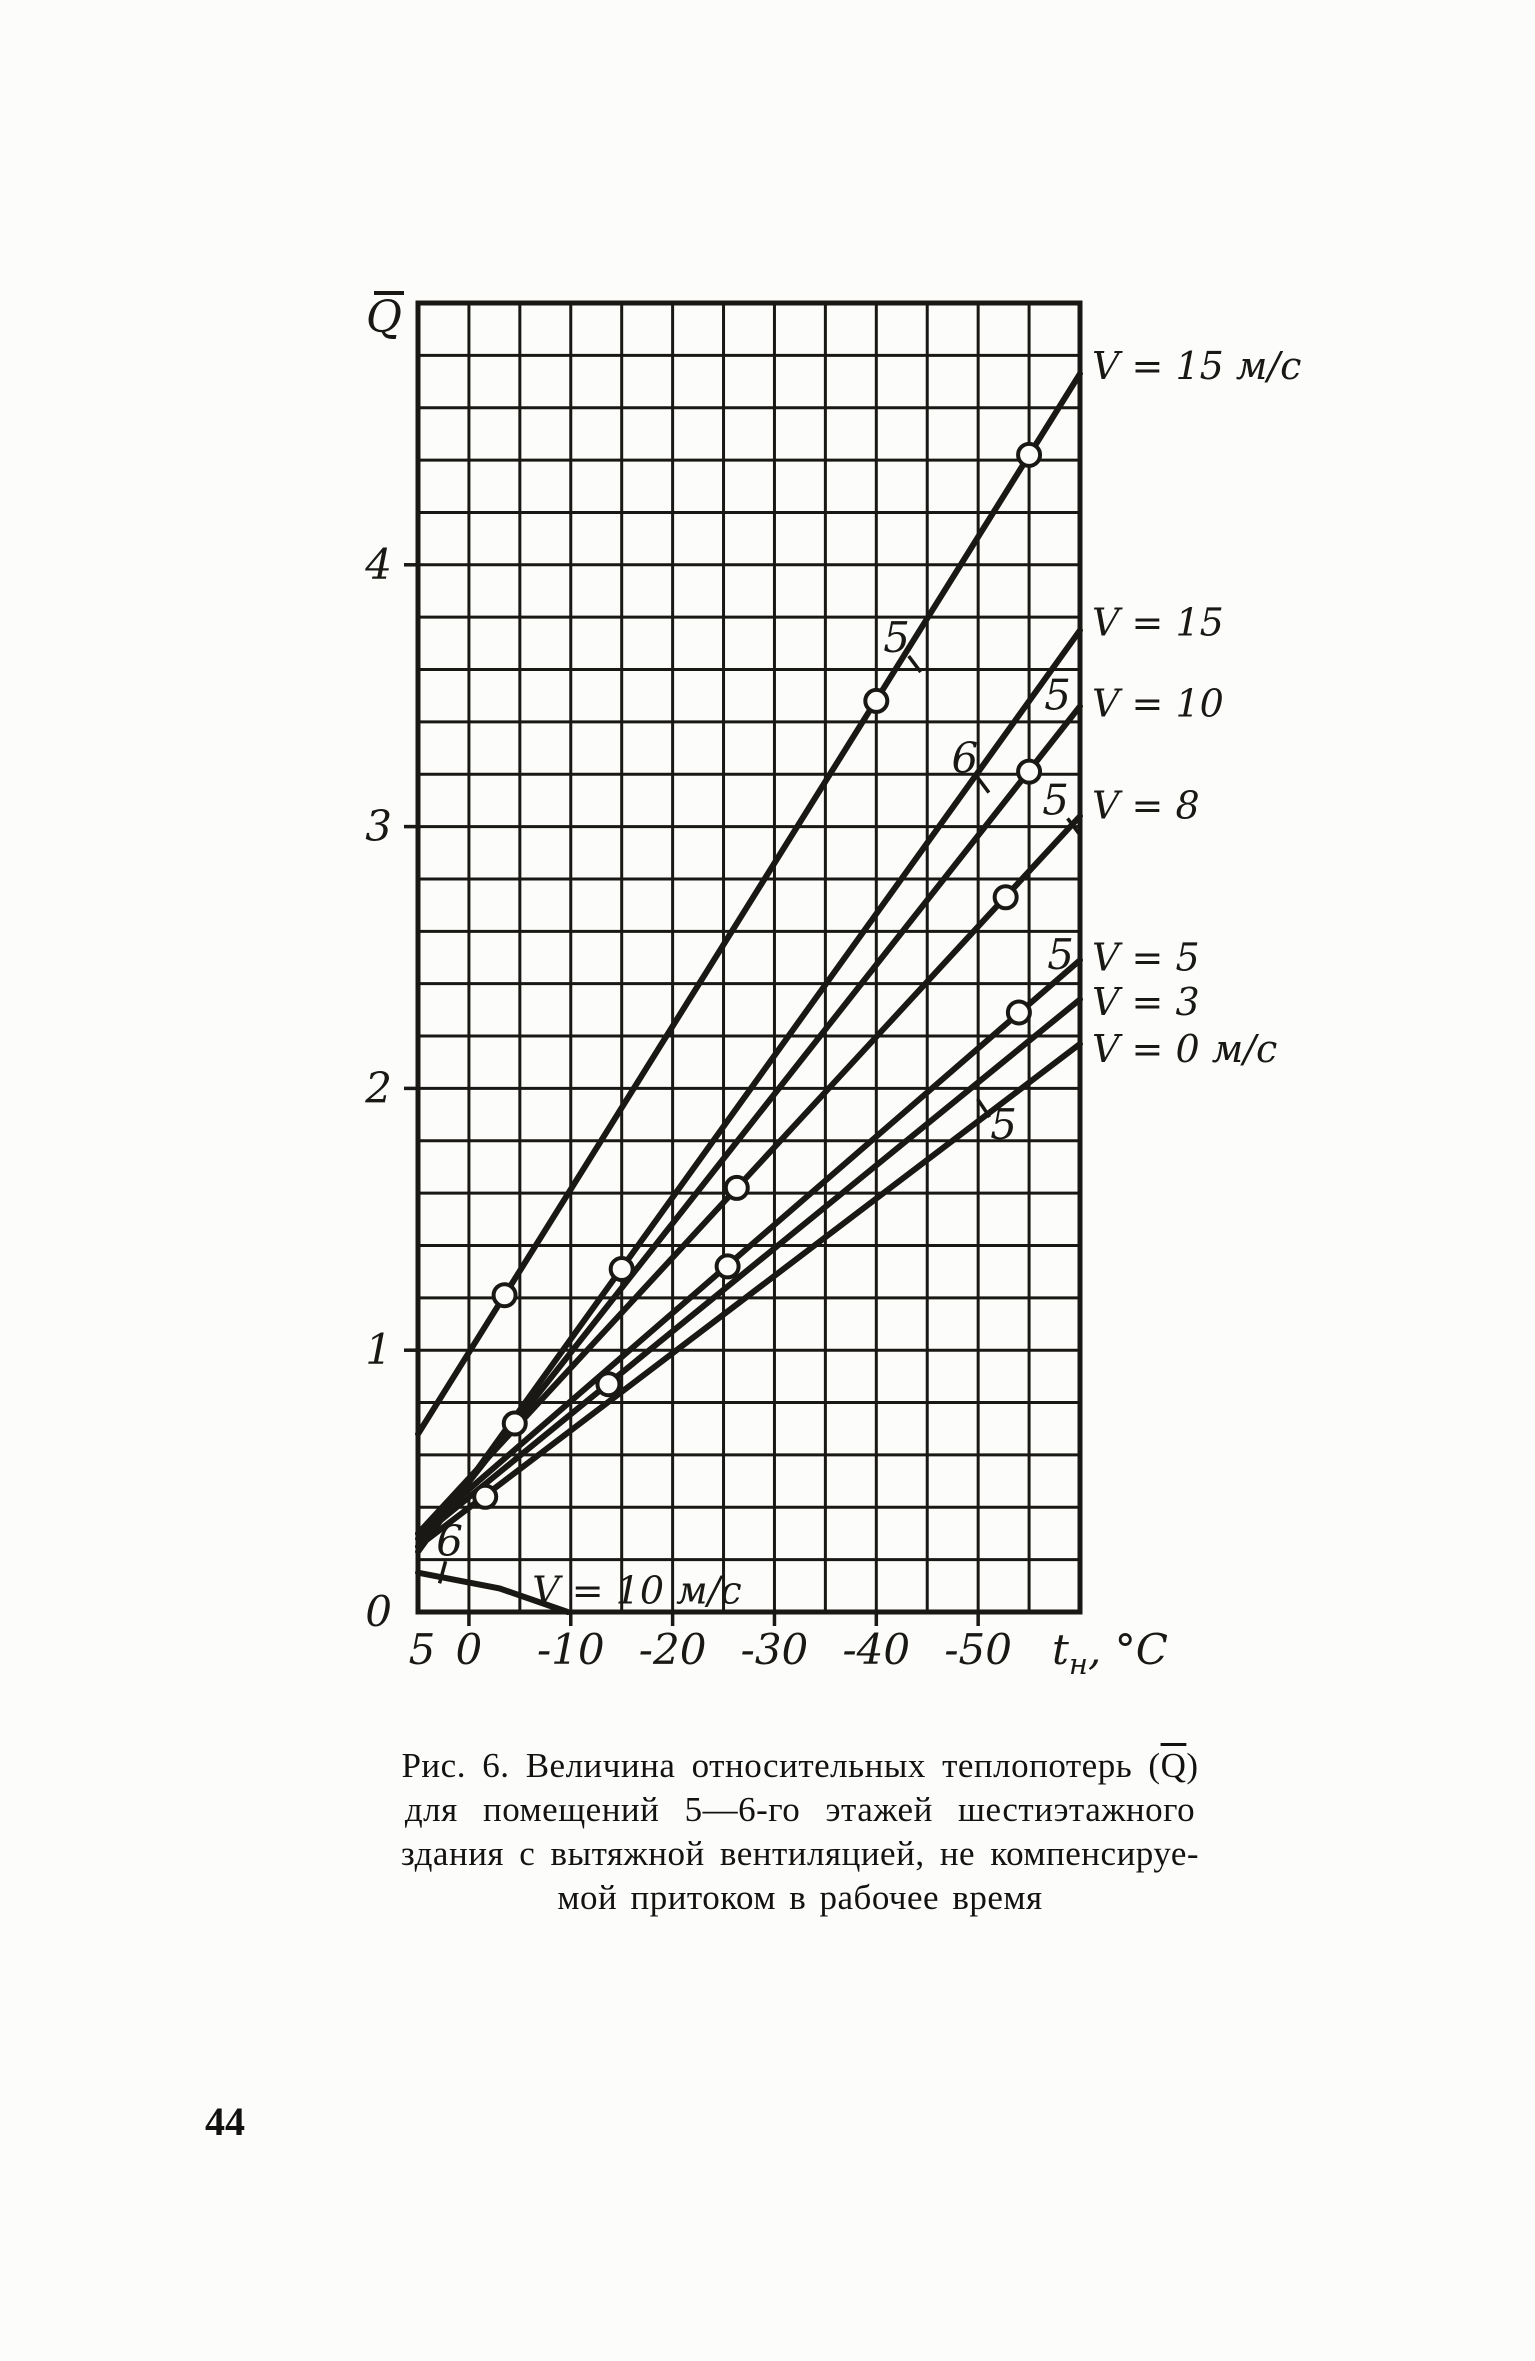 Image resolution: width=1535 pixels, height=2361 pixels. I want to click on y-tick-label: 1, so click(378, 1349).